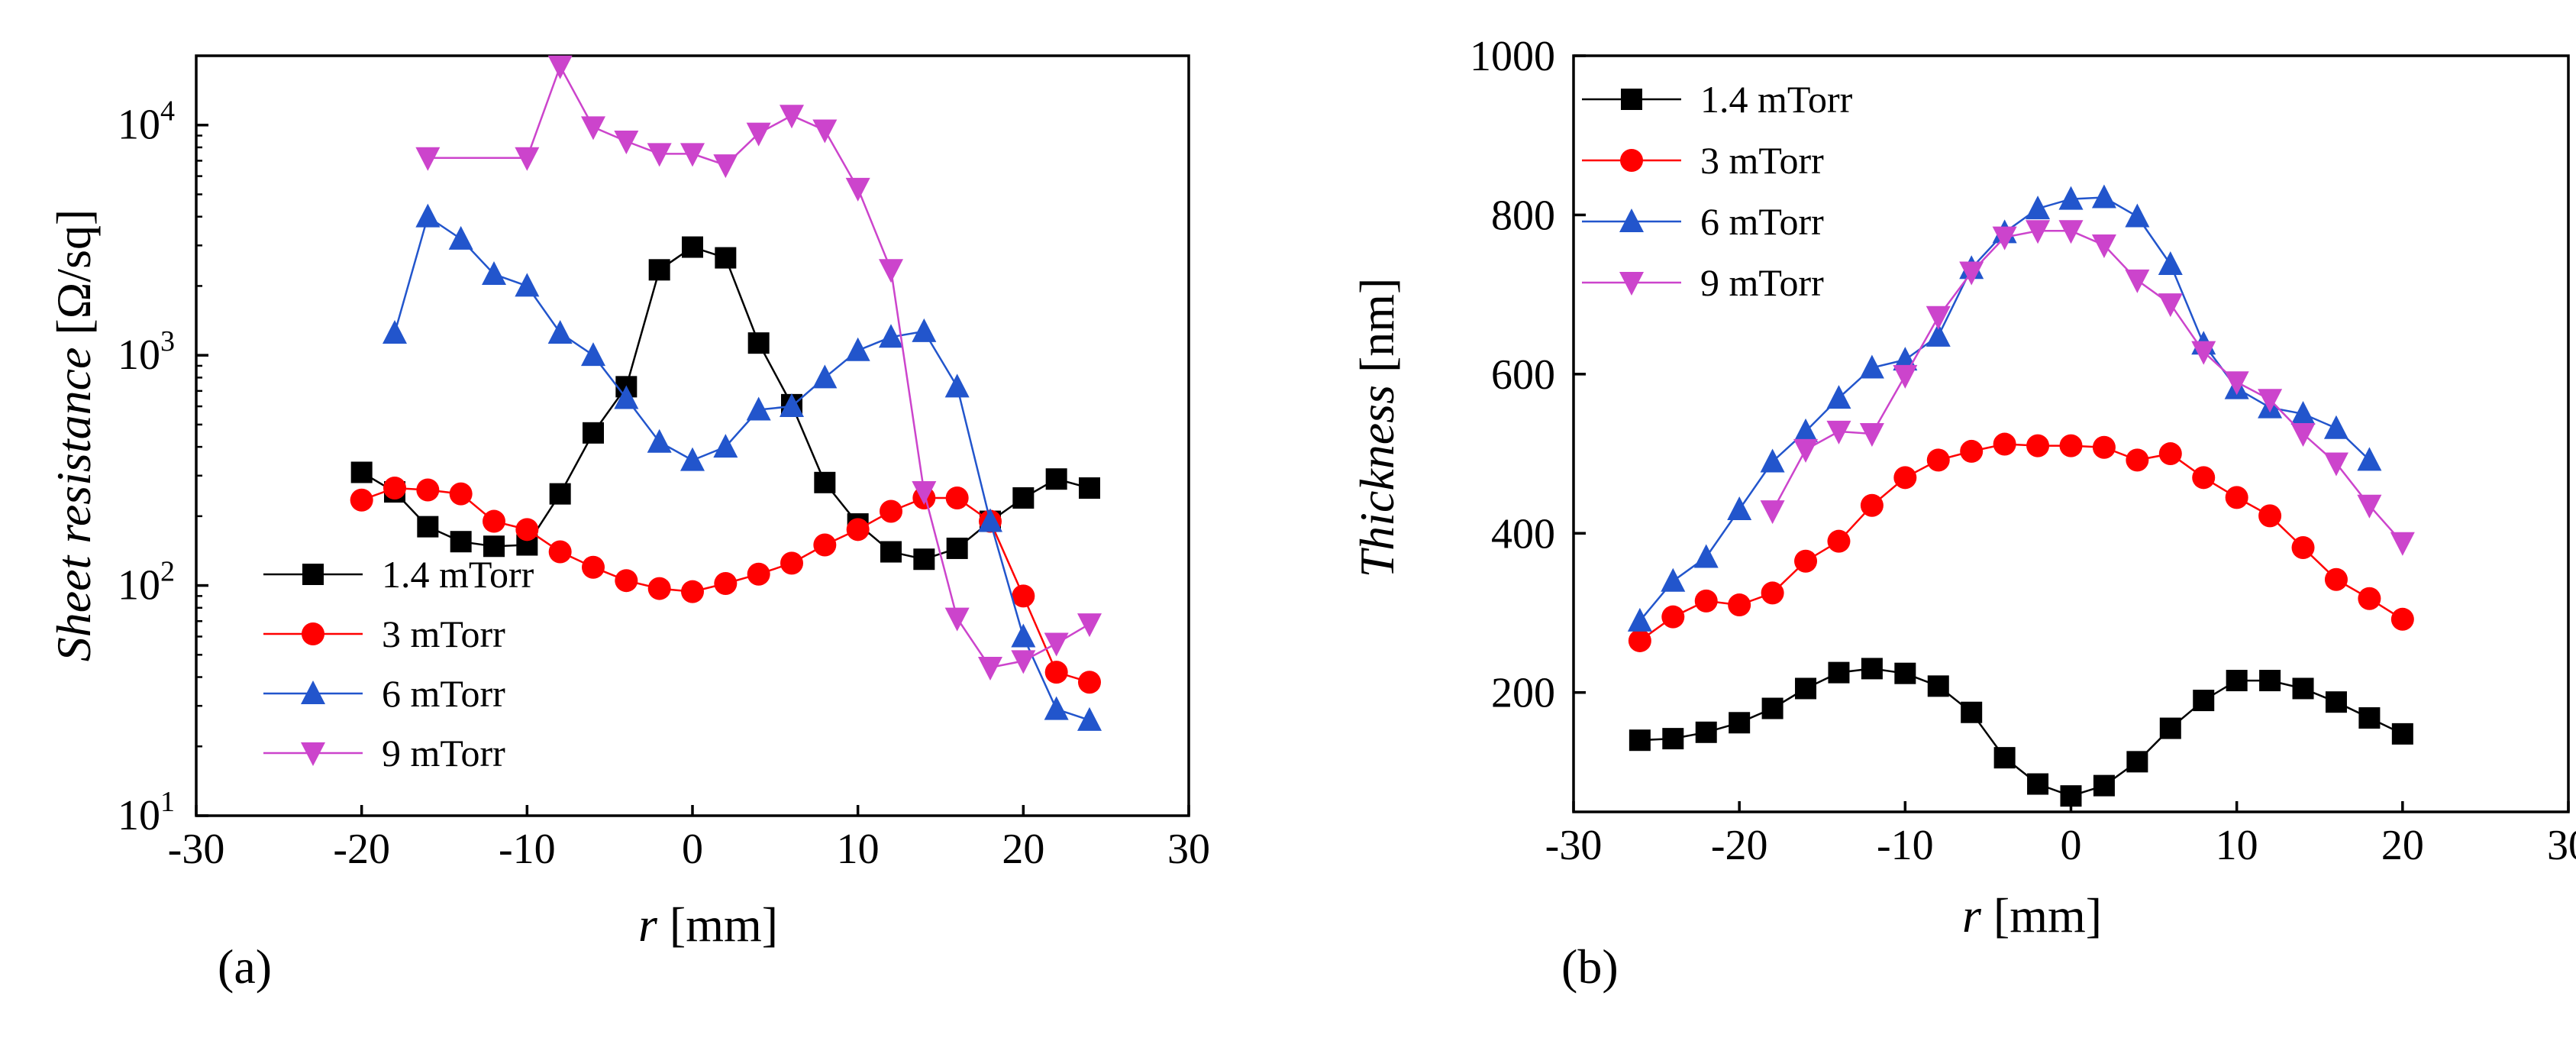 Image resolution: width=2576 pixels, height=1041 pixels. What do you see at coordinates (1512, 56) in the screenshot?
I see `y-tick-label: 1000` at bounding box center [1512, 56].